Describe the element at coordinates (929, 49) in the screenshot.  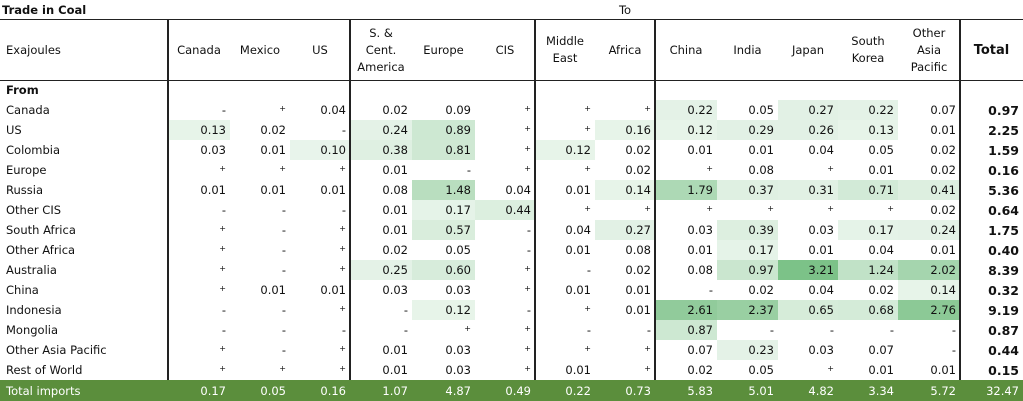
I see `column-header: Other Asia Pacific` at that location.